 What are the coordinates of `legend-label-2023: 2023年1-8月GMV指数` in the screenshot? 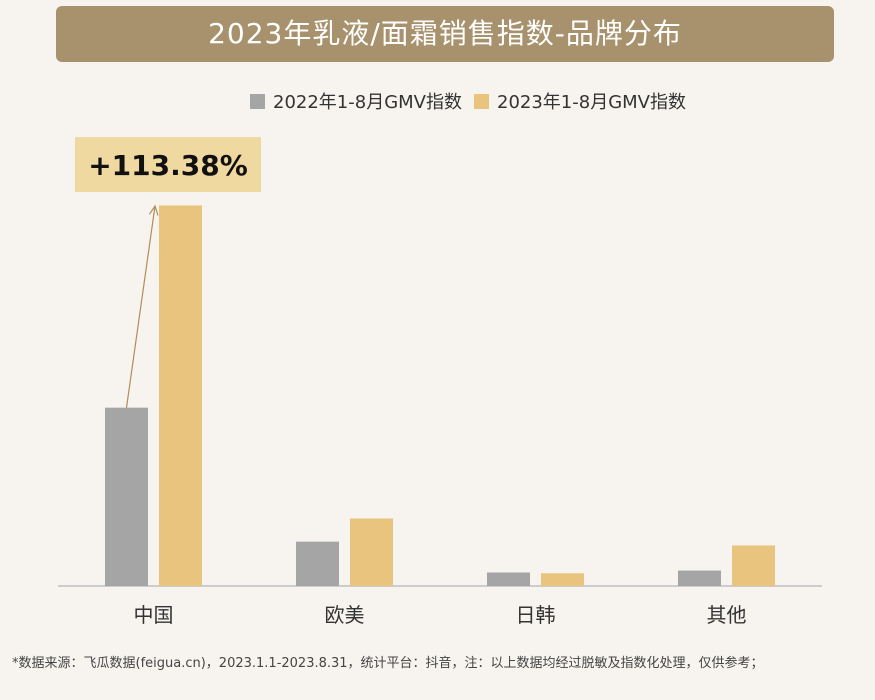 It's located at (591, 102).